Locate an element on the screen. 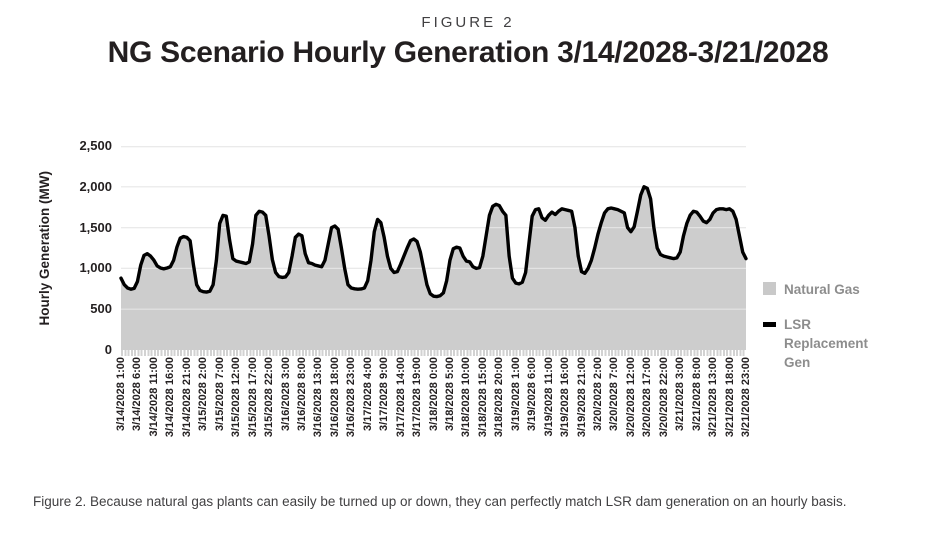 This screenshot has width=936, height=556. x-tick-label-text: 3/16/2028 23:00 is located at coordinates (351, 397).